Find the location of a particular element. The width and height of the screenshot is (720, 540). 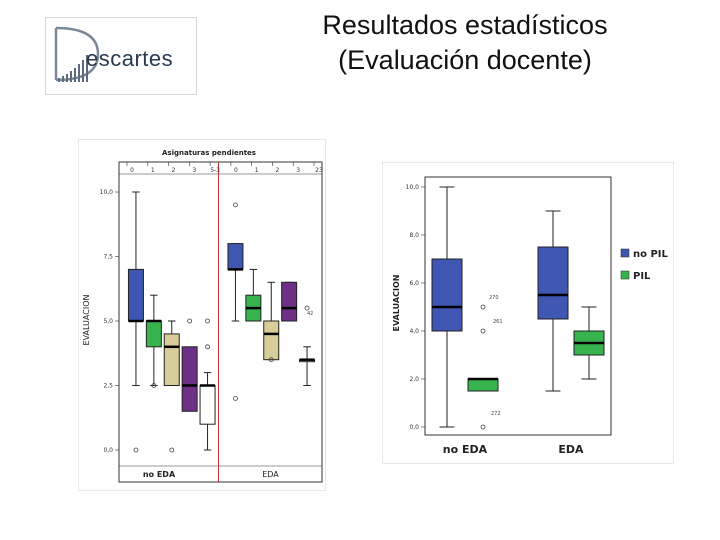

left-y-tick-label-1: 2,5 is located at coordinates (108, 386).